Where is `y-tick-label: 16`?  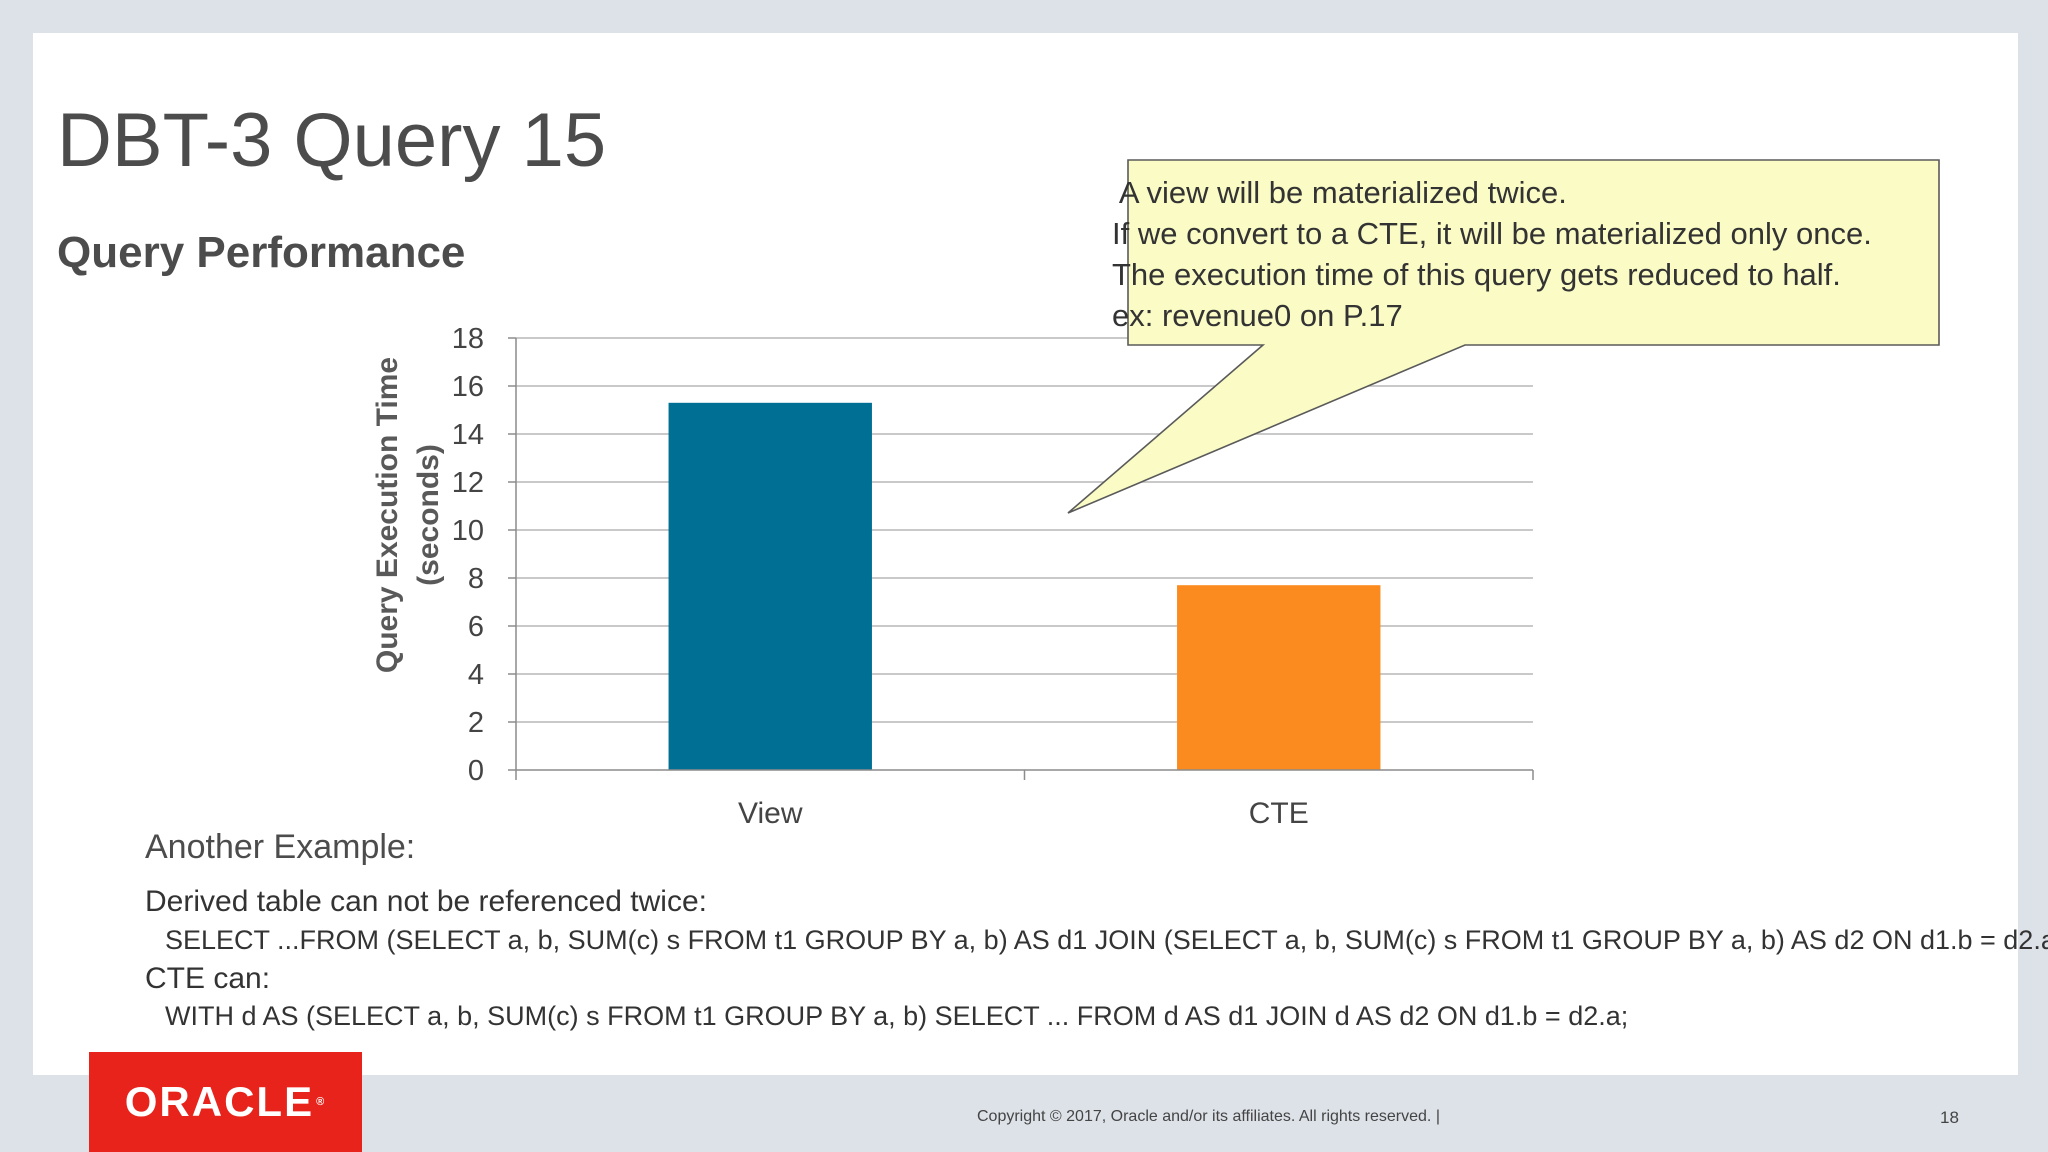
y-tick-label: 16 is located at coordinates (468, 387).